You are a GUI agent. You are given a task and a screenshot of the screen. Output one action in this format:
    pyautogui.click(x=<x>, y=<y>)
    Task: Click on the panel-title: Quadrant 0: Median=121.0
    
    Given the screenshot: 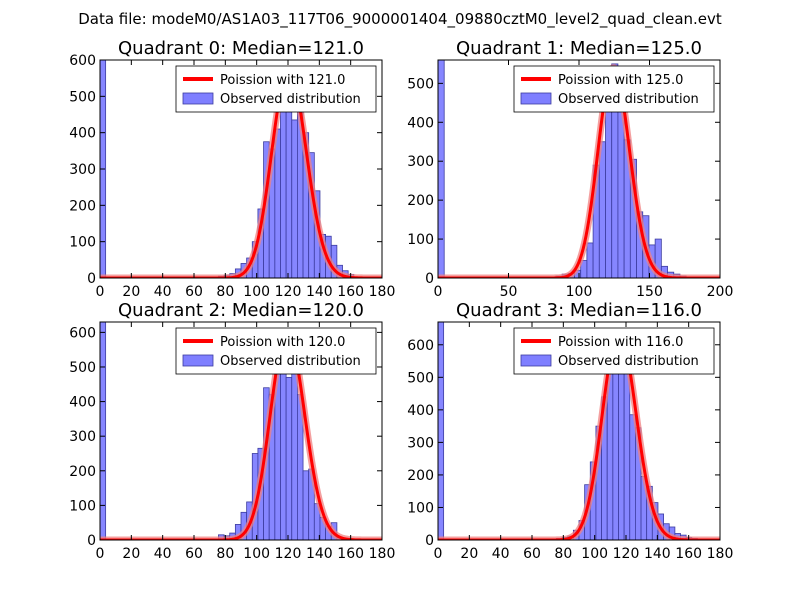 What is the action you would take?
    pyautogui.click(x=241, y=48)
    